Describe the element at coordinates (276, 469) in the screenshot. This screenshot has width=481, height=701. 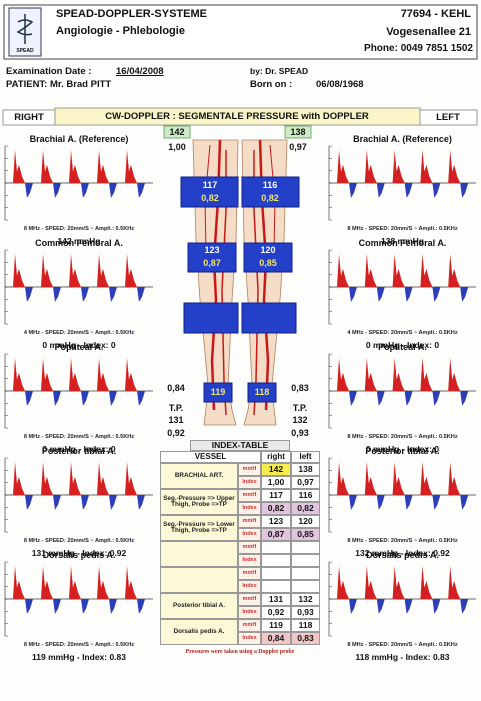
I see `pressure-cell: 142` at that location.